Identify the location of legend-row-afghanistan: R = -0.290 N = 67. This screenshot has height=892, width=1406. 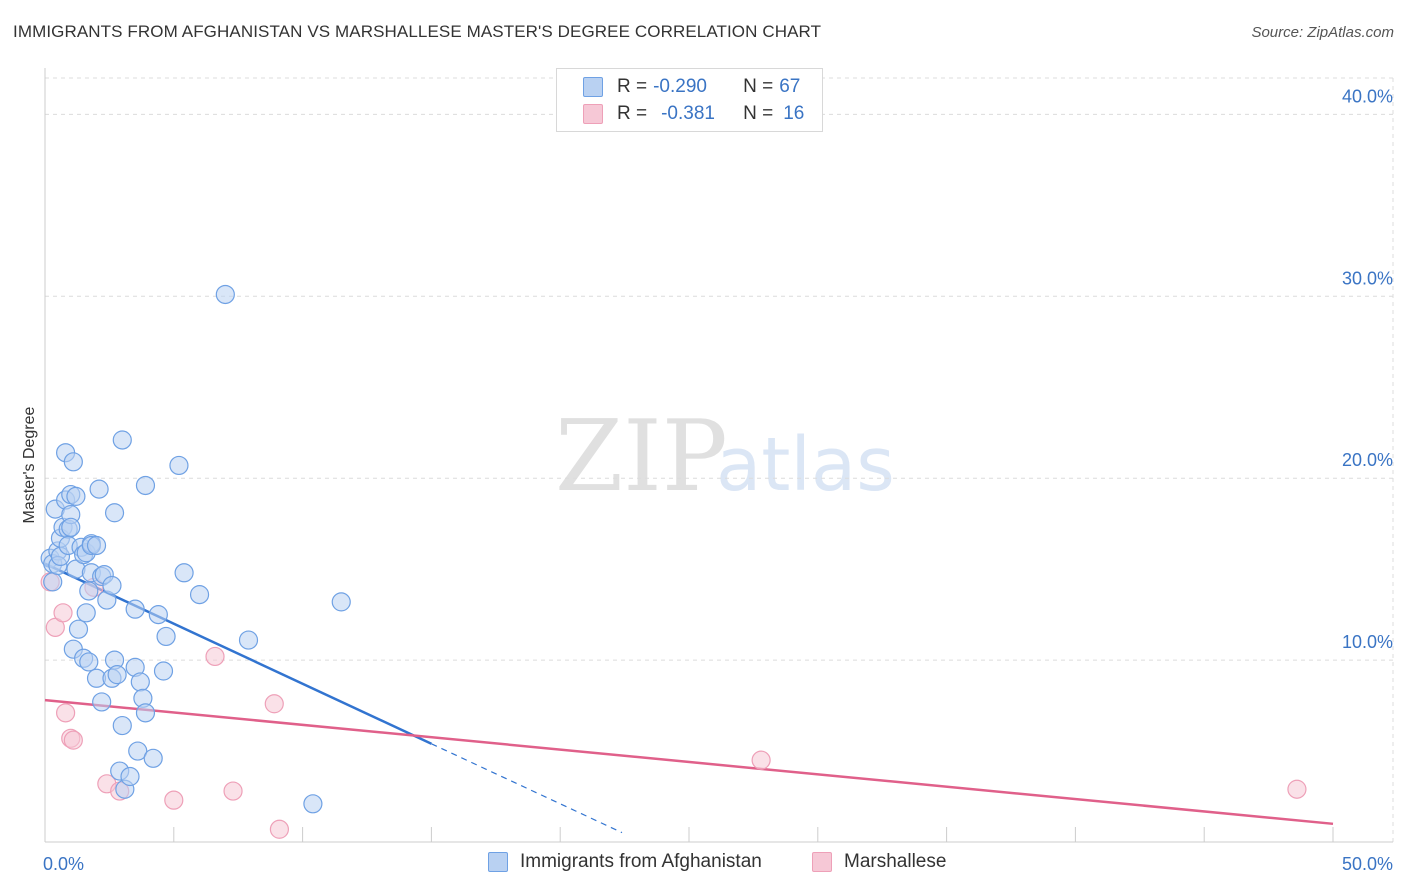
(691, 87).